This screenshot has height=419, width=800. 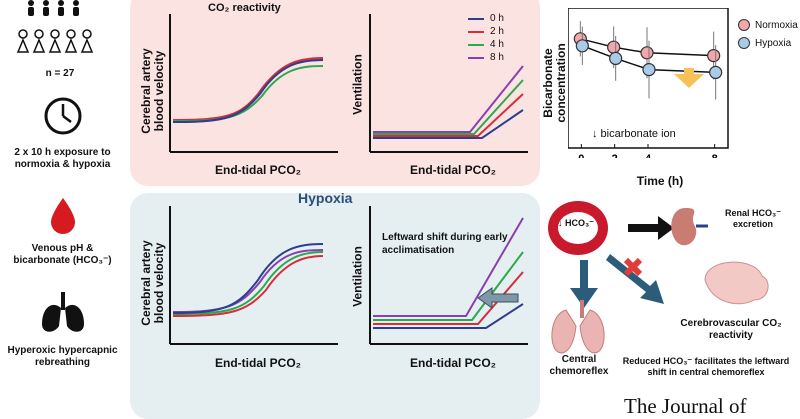 I want to click on cerebrovascular-label: Cerebrovascular CO₂ reactivity, so click(x=731, y=329).